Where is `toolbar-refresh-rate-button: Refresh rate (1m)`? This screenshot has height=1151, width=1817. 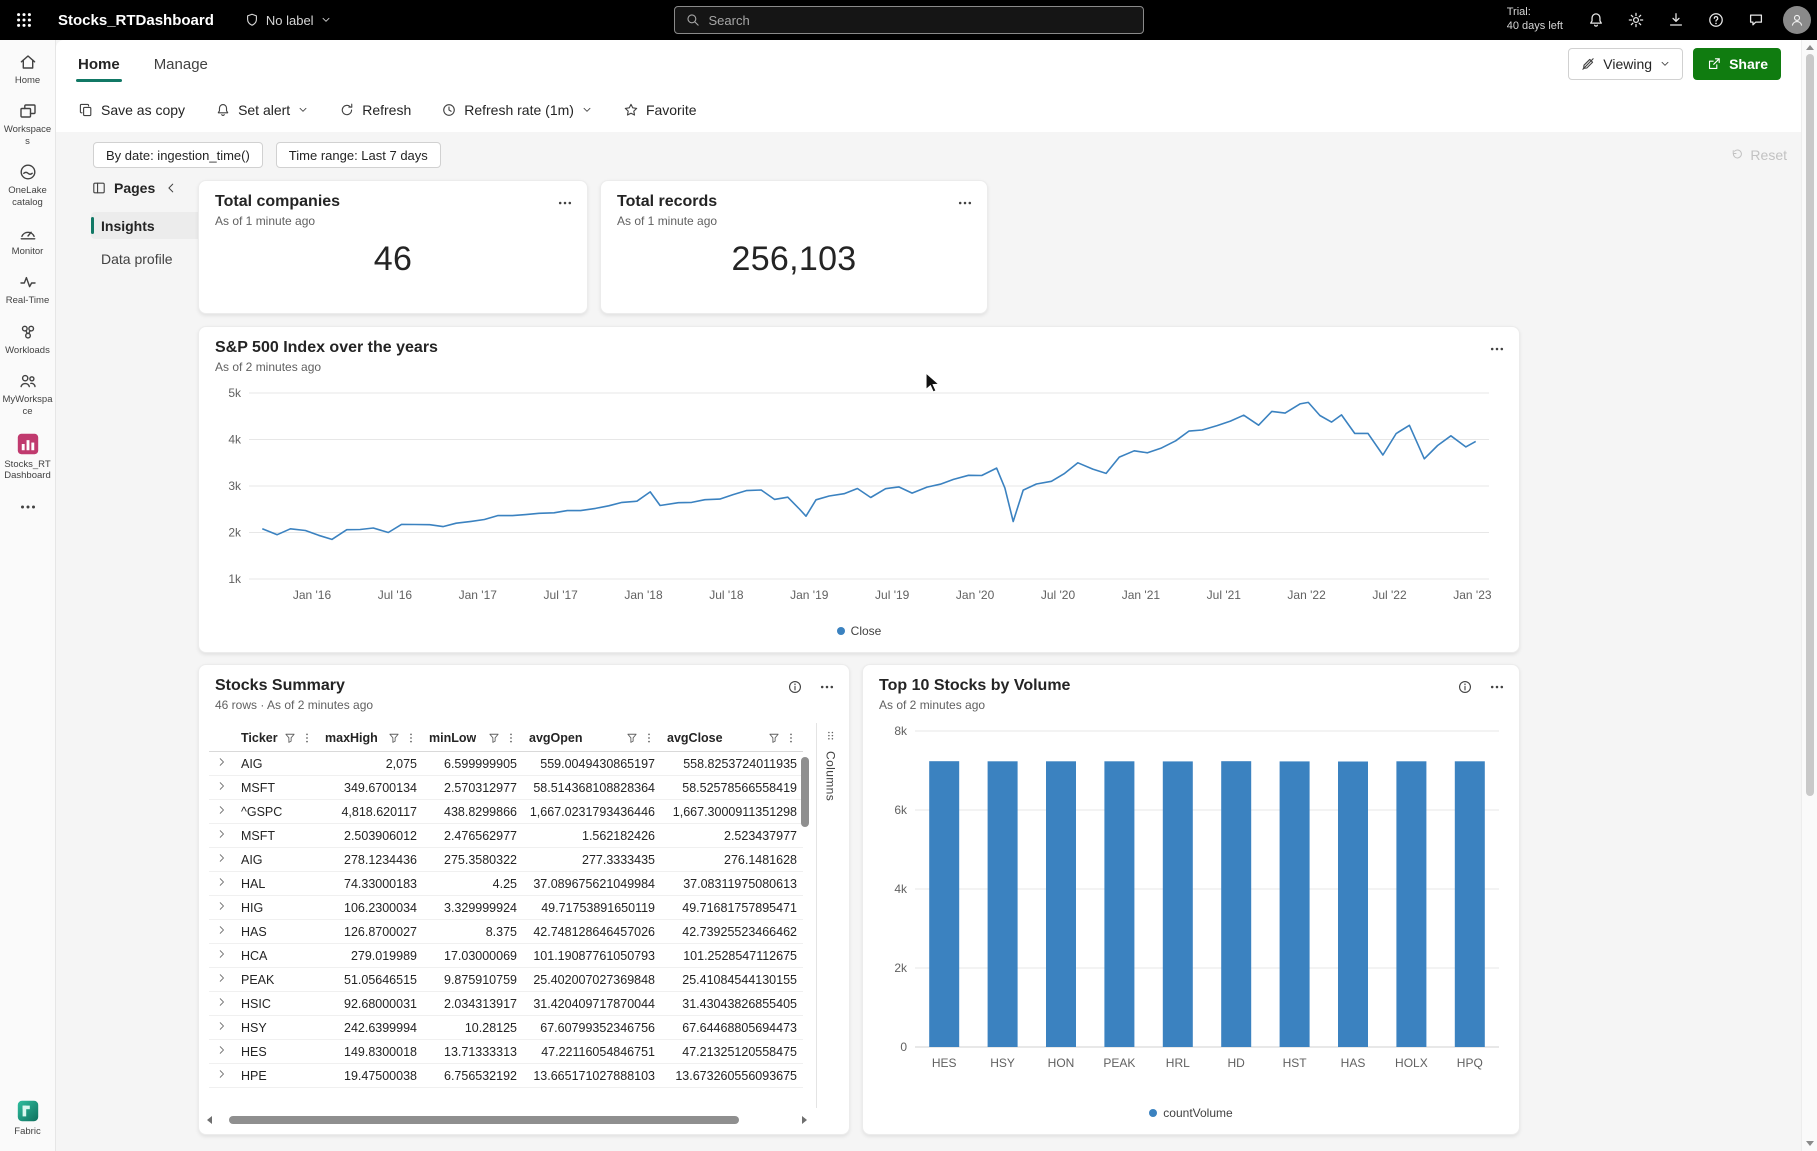
toolbar-refresh-rate-button: Refresh rate (1m) is located at coordinates (517, 110).